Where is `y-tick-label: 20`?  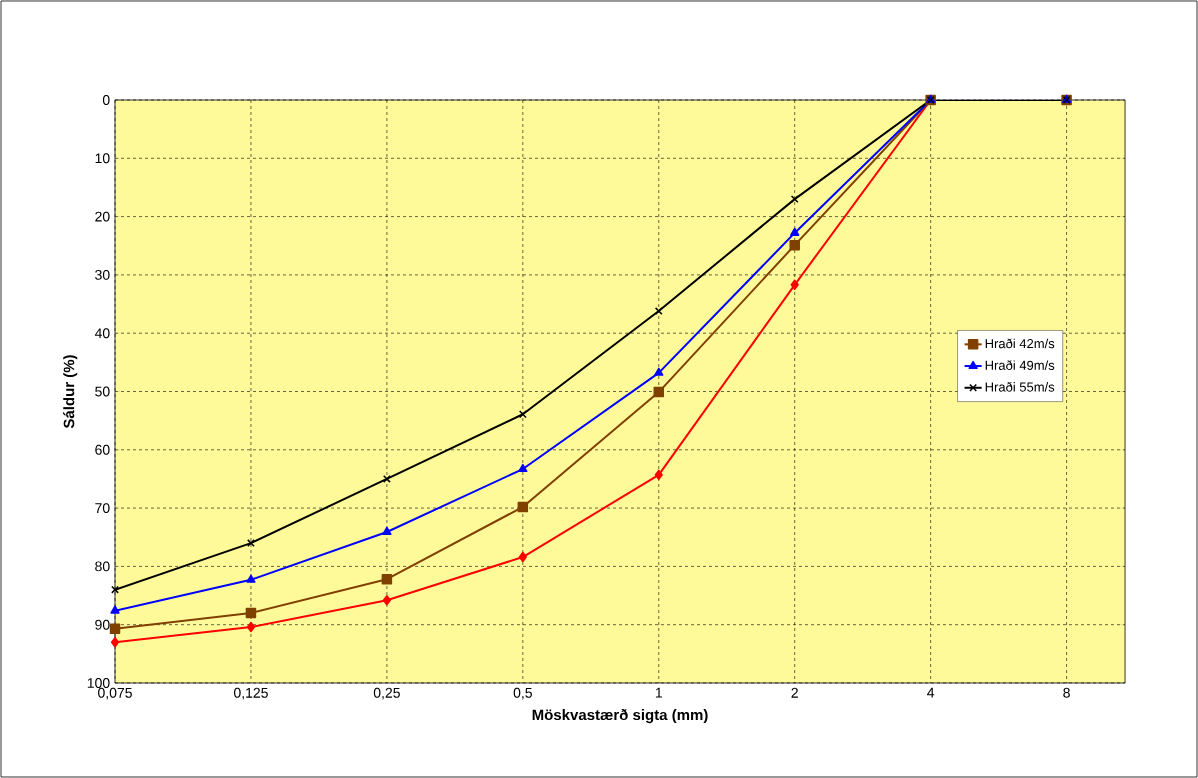 y-tick-label: 20 is located at coordinates (102, 216).